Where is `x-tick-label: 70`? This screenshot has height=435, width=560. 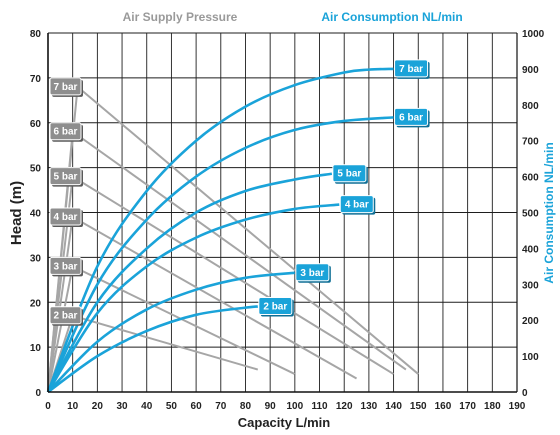
x-tick-label: 70 is located at coordinates (221, 406).